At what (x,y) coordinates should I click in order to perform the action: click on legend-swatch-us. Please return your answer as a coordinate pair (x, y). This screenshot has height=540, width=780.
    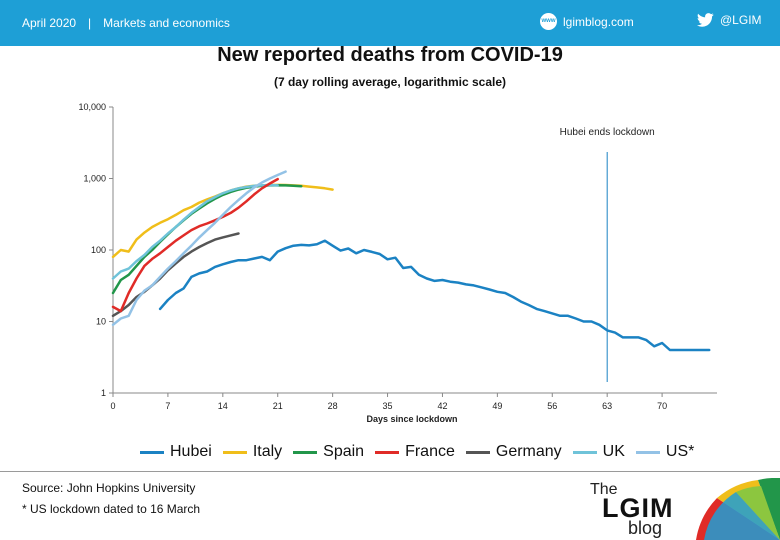
    Looking at the image, I should click on (647, 452).